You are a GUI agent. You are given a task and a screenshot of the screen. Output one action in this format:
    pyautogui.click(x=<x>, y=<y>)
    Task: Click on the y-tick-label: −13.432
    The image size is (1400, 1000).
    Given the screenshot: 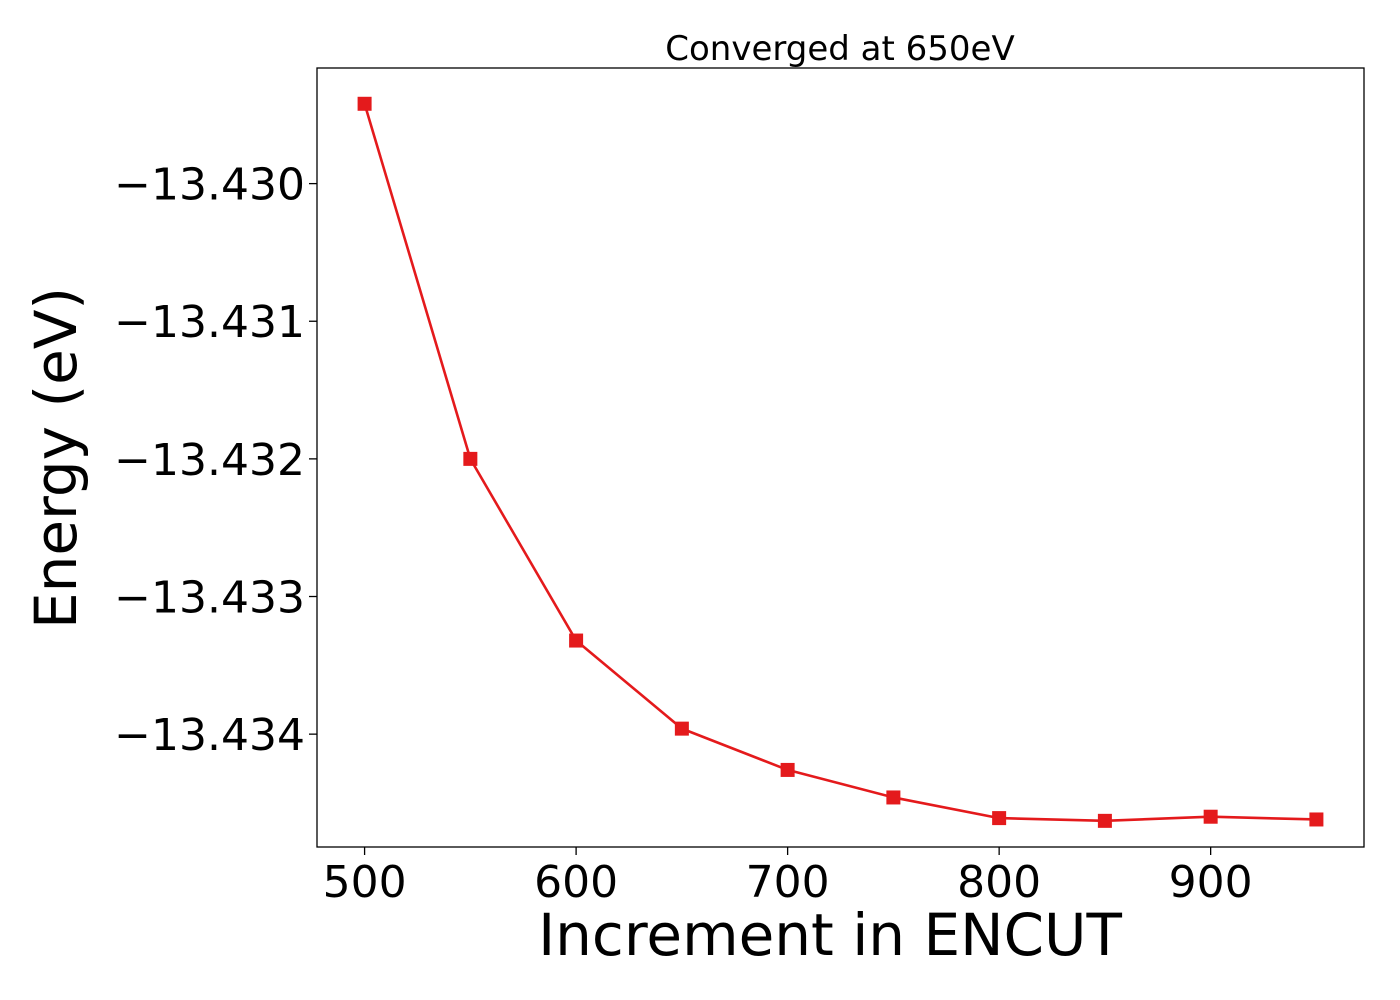 What is the action you would take?
    pyautogui.click(x=209, y=460)
    